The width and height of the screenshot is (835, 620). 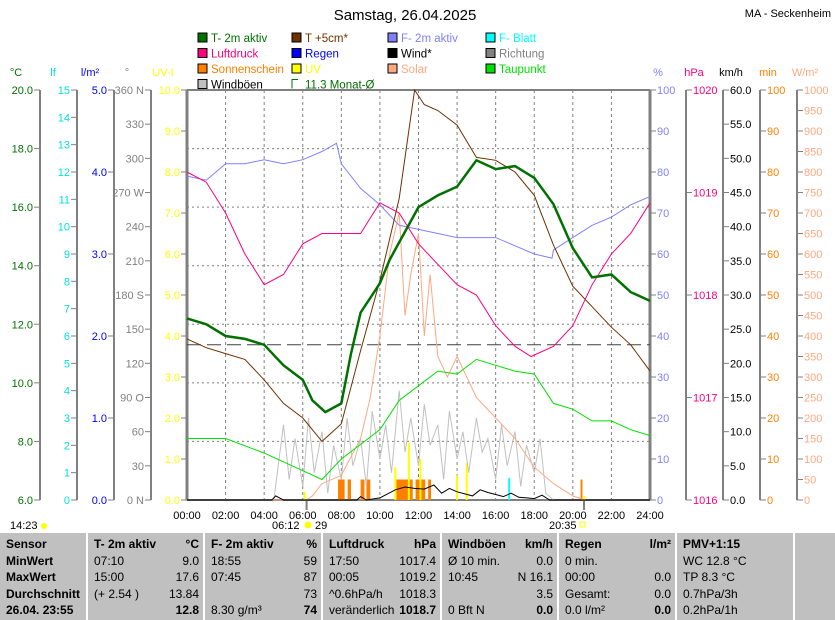 What do you see at coordinates (740, 125) in the screenshot?
I see `tick-label: 55.0` at bounding box center [740, 125].